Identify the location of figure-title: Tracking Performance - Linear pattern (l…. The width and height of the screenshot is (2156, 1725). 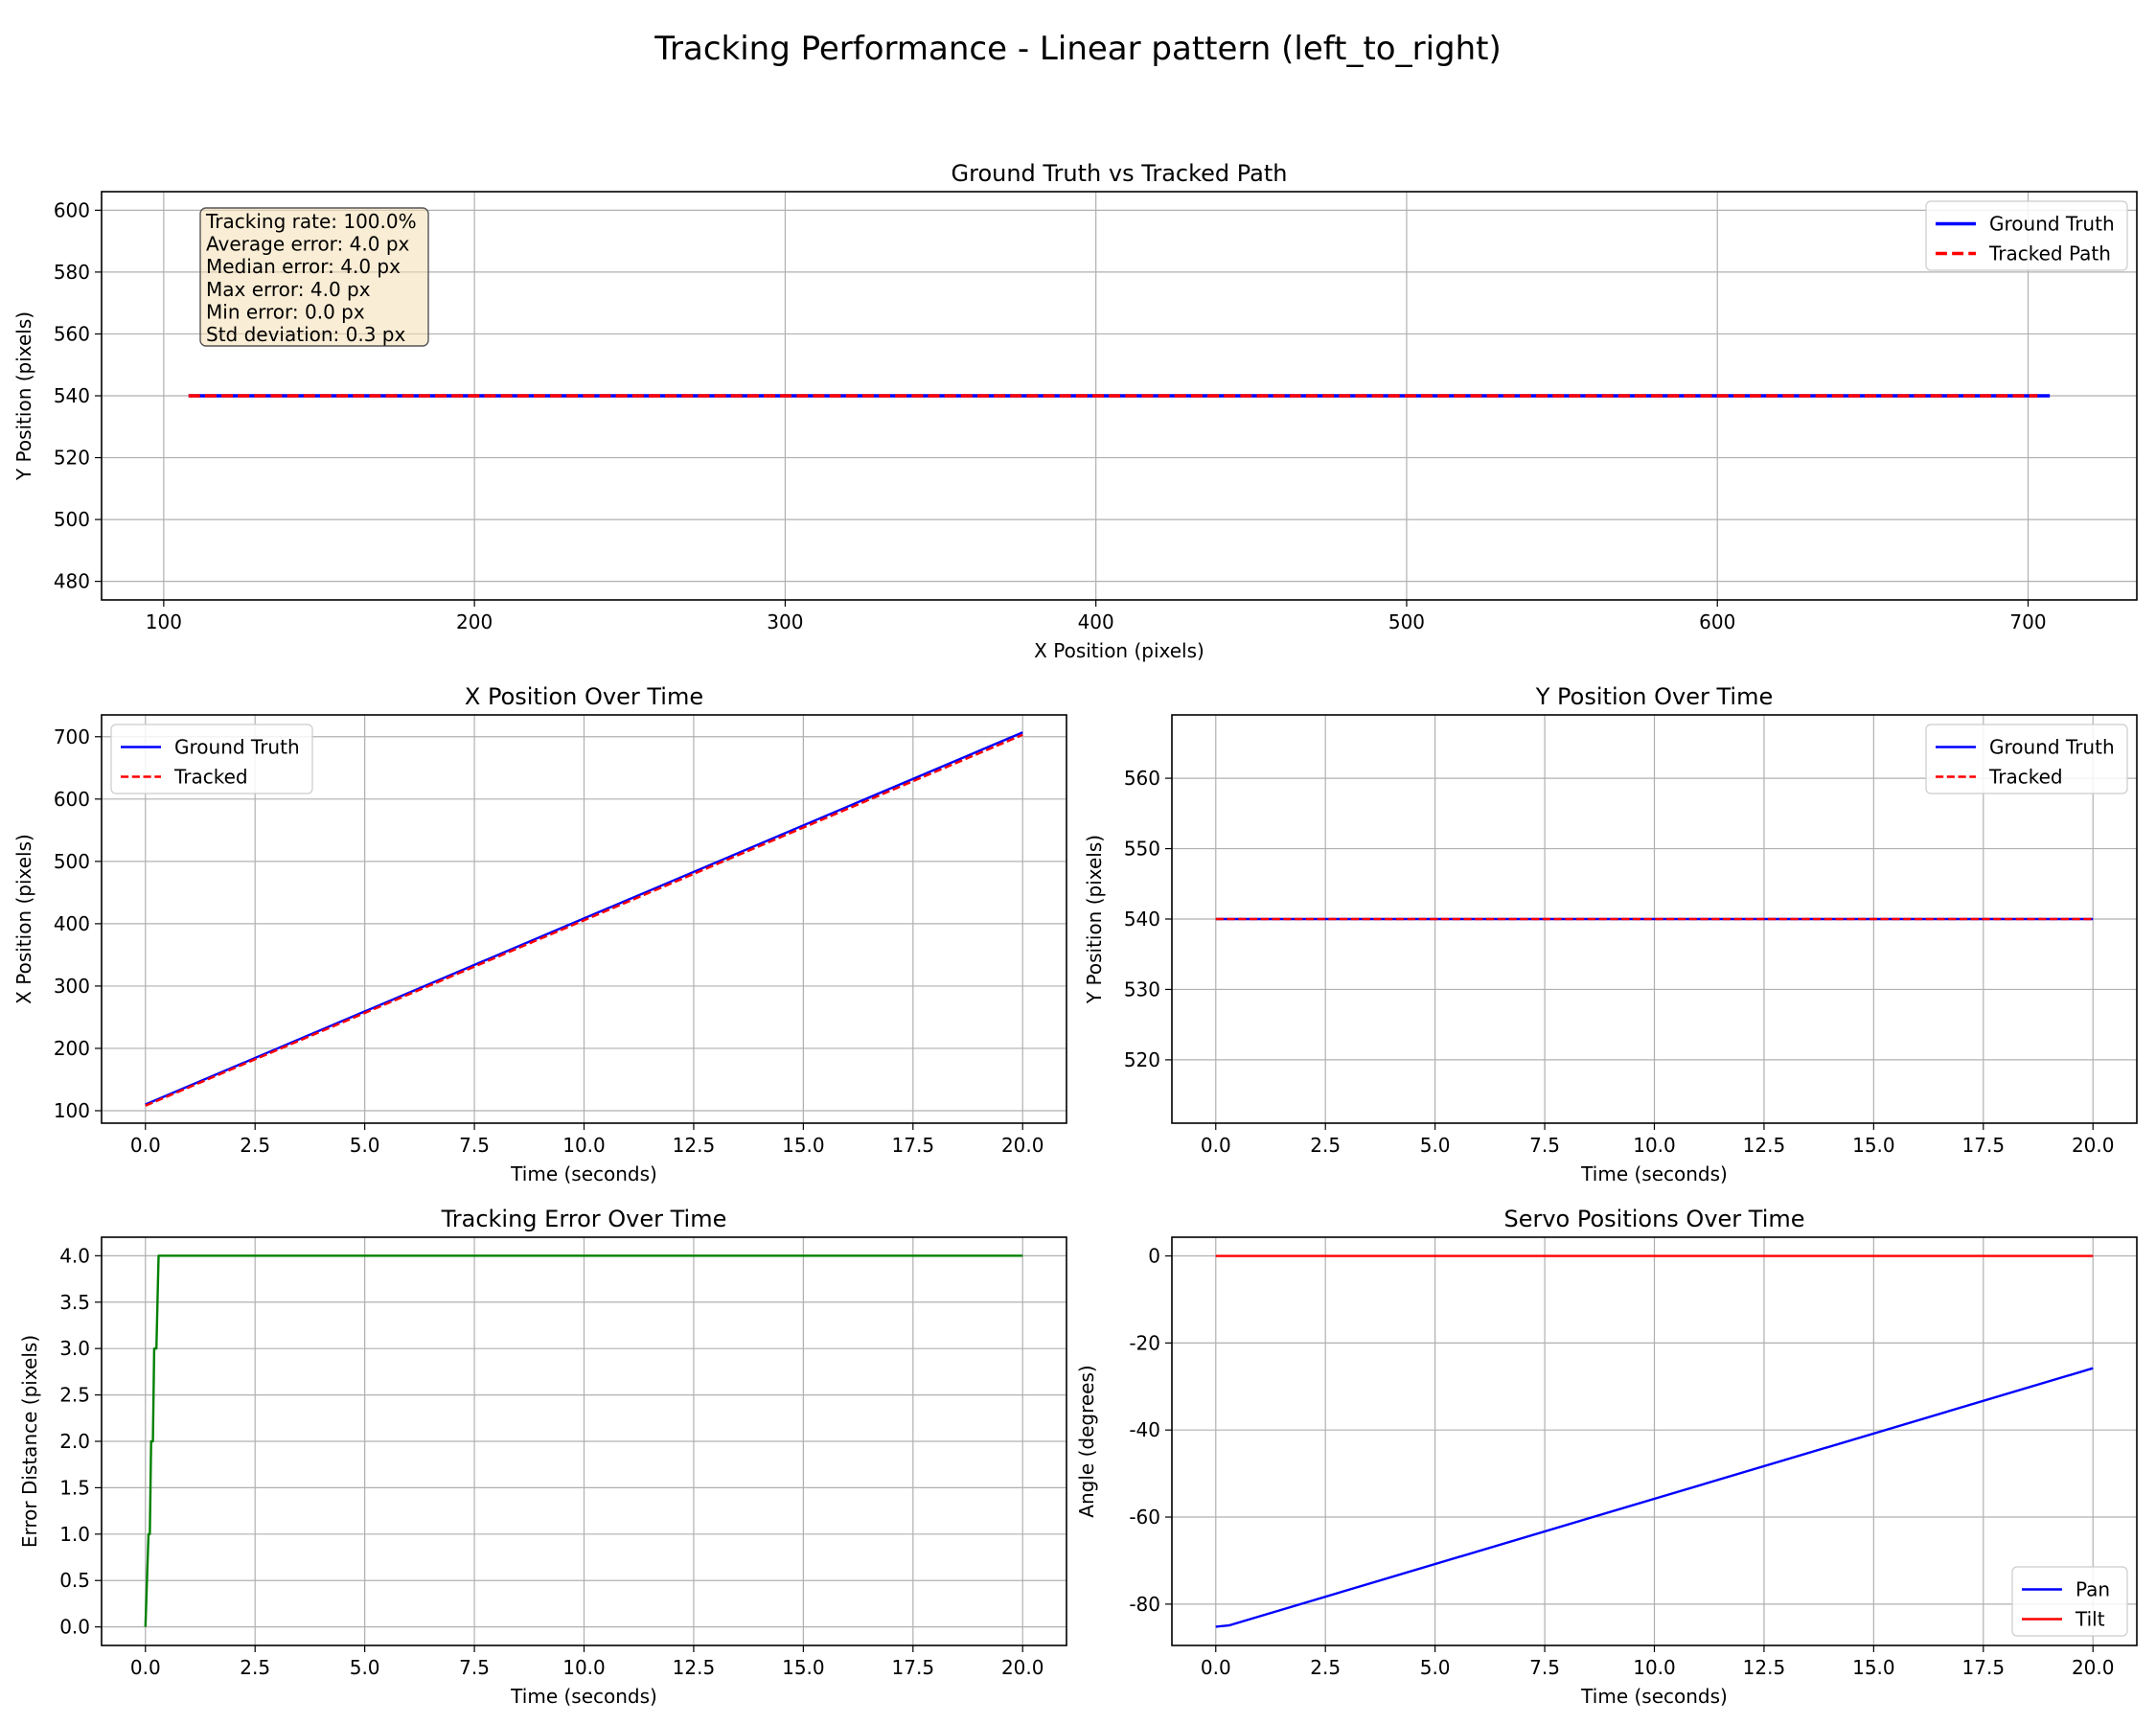
(1078, 49).